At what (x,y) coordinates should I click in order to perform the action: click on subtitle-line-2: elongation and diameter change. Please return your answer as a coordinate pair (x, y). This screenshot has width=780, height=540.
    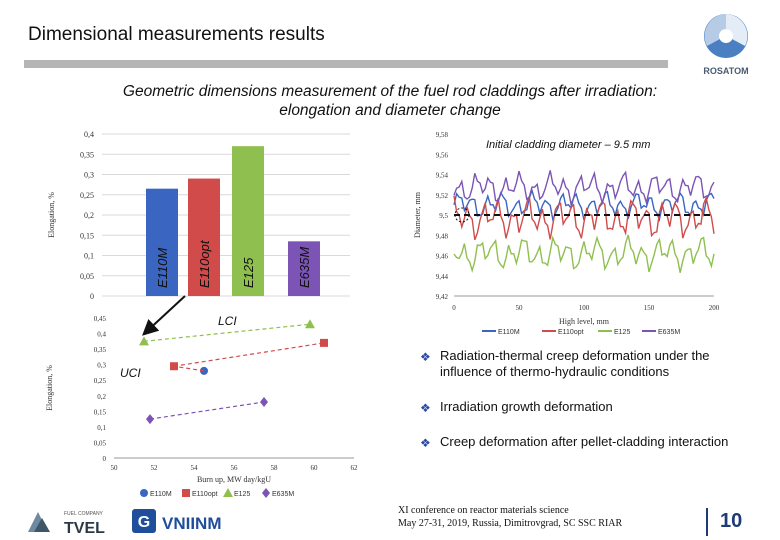
    Looking at the image, I should click on (390, 110).